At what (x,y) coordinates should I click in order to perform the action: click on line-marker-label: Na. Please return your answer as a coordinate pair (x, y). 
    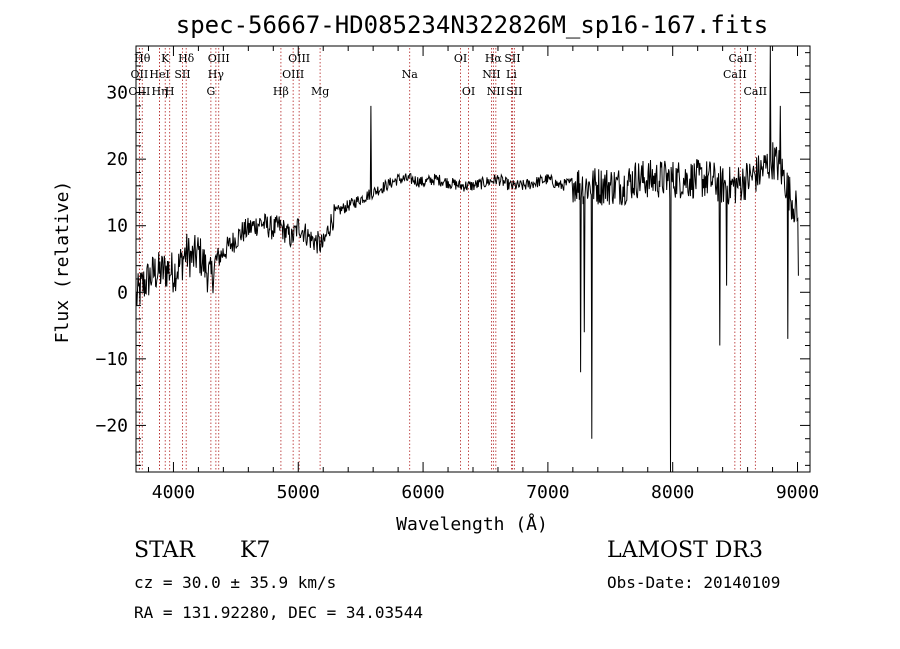
    Looking at the image, I should click on (410, 74).